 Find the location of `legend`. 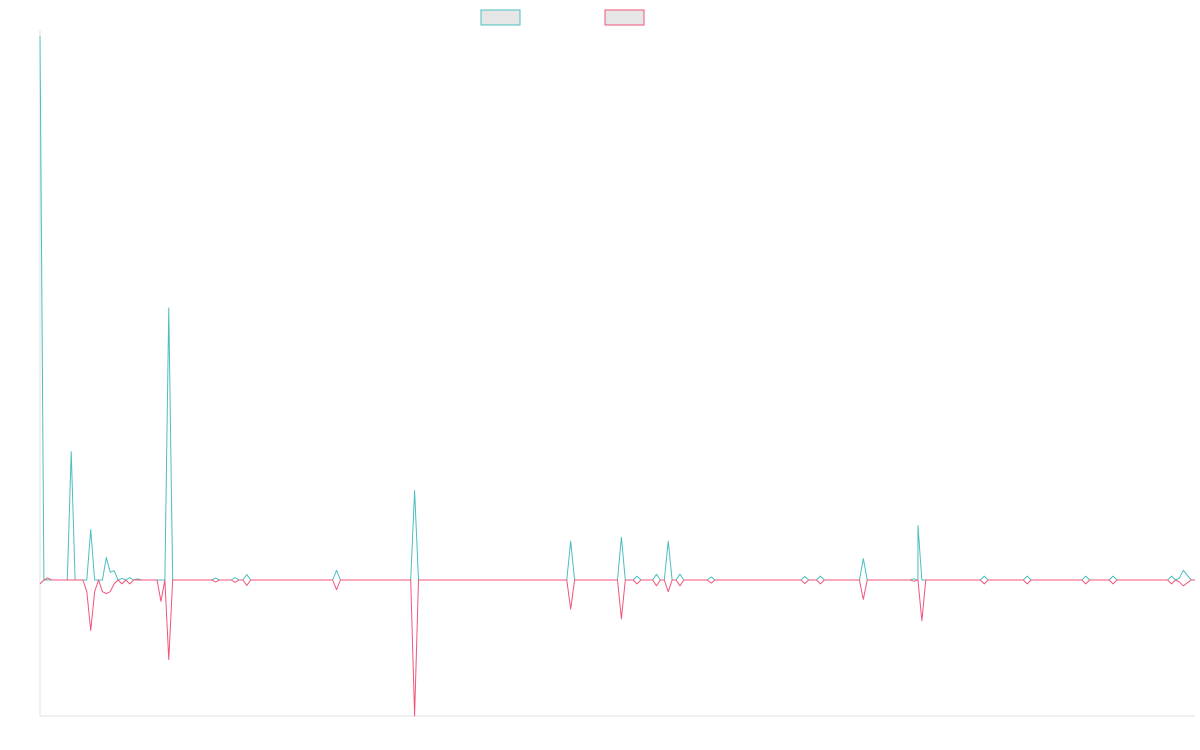

legend is located at coordinates (562, 17).